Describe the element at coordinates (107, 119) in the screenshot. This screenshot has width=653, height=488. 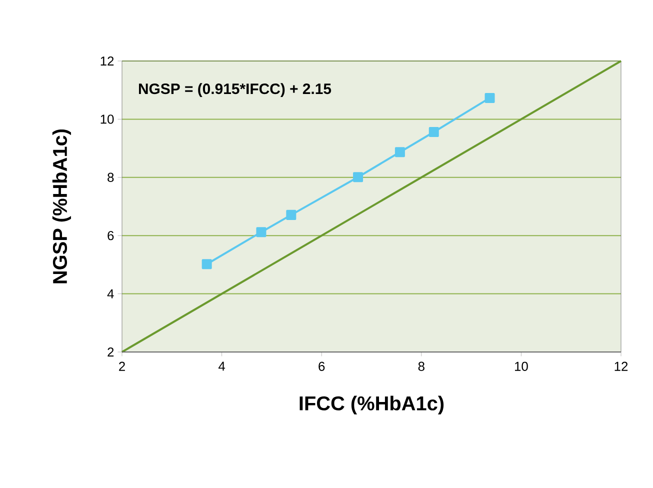
I see `y-tick-label: 10` at that location.